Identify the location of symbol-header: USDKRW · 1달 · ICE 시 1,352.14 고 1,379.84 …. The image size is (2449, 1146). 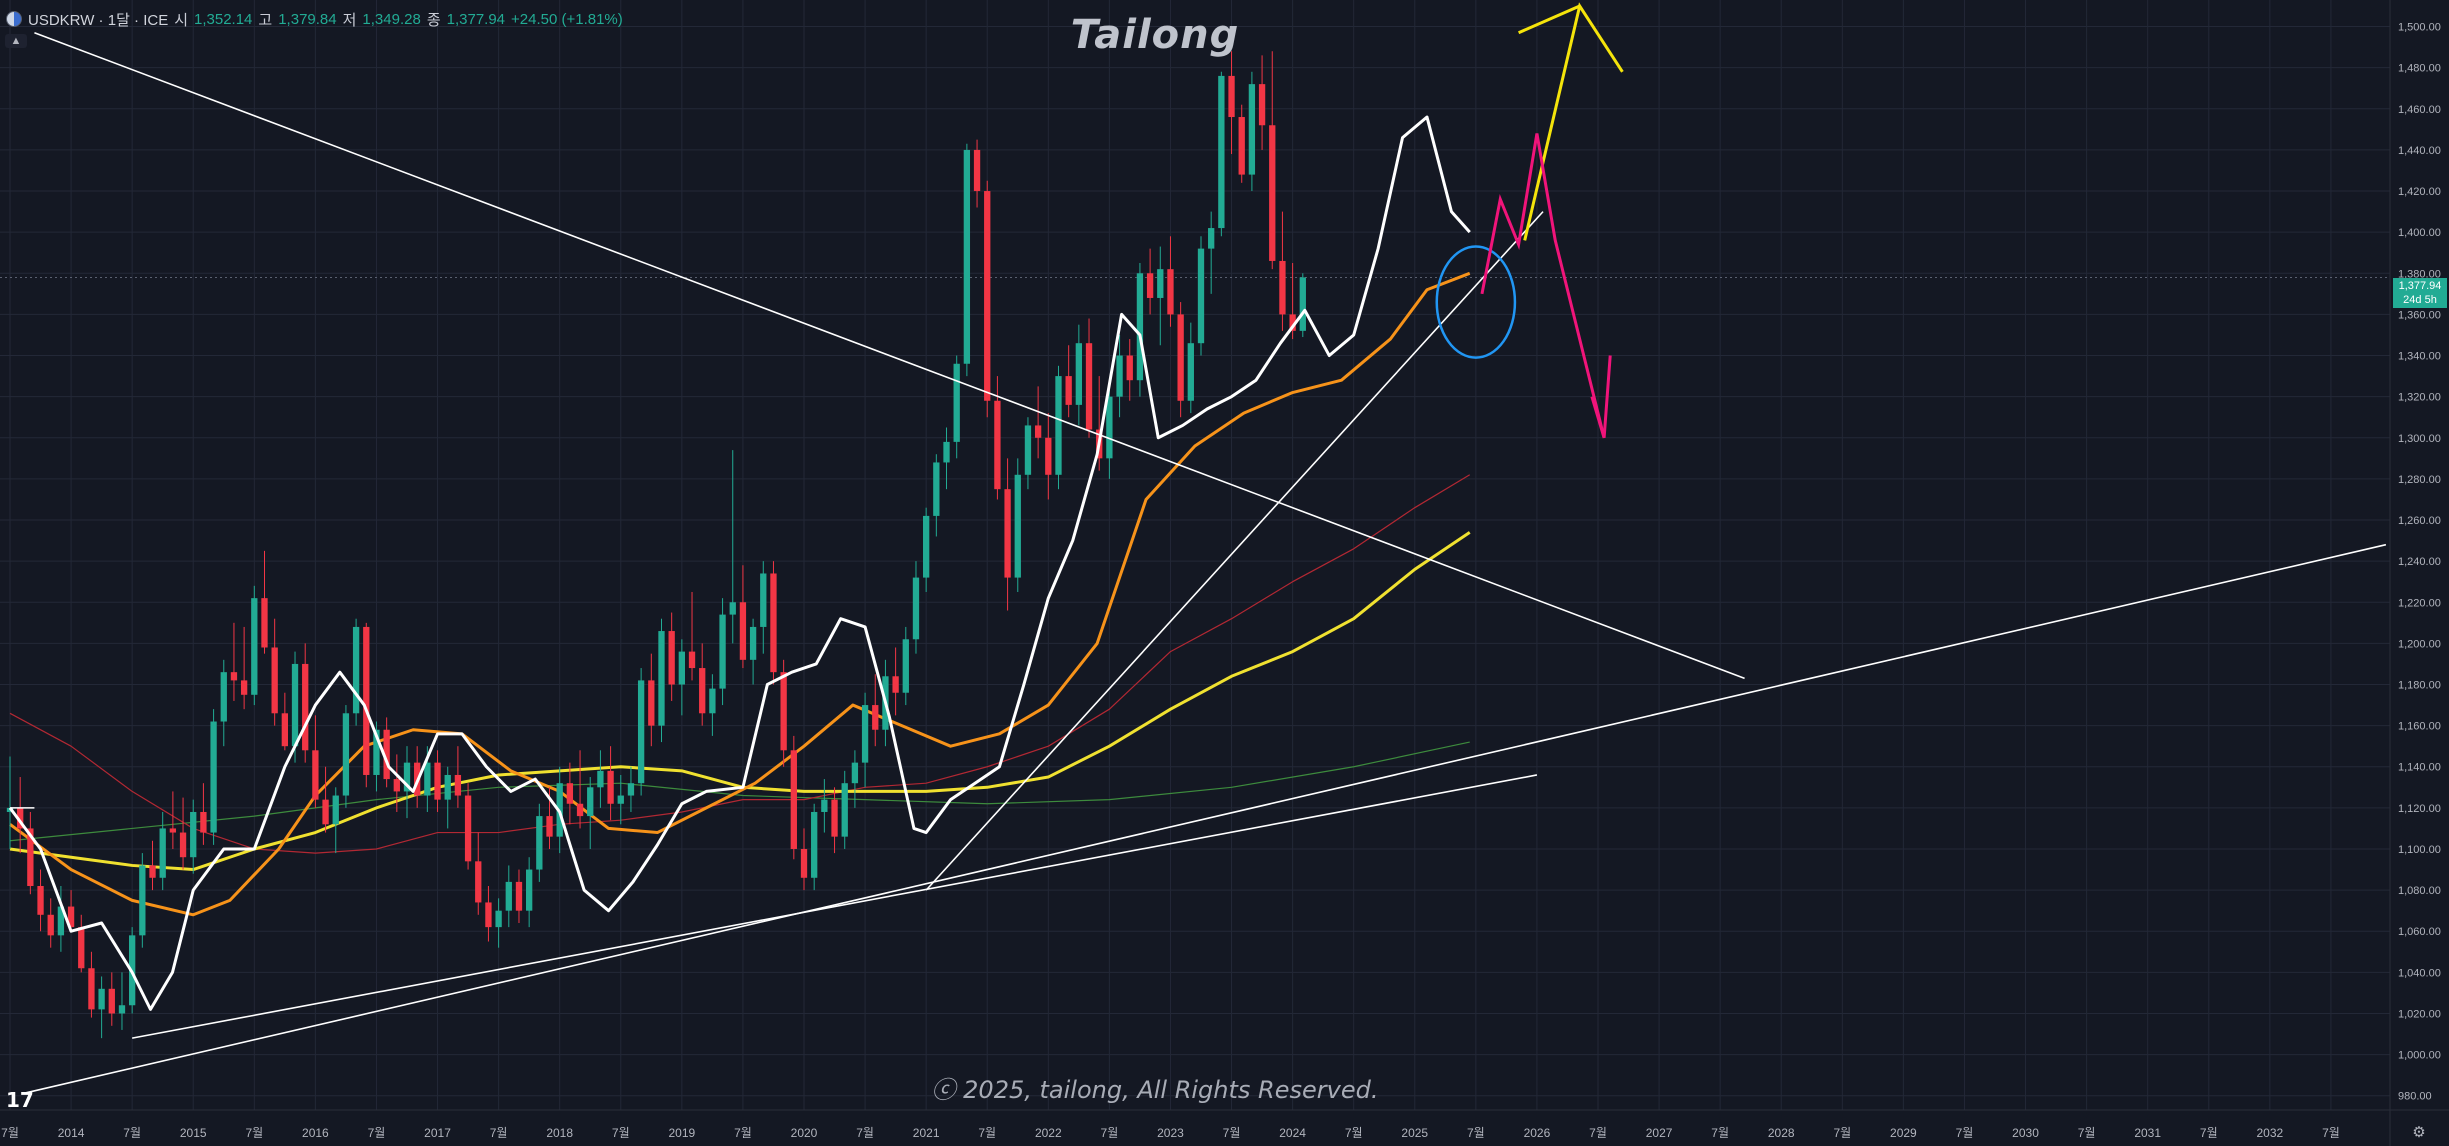
(314, 19).